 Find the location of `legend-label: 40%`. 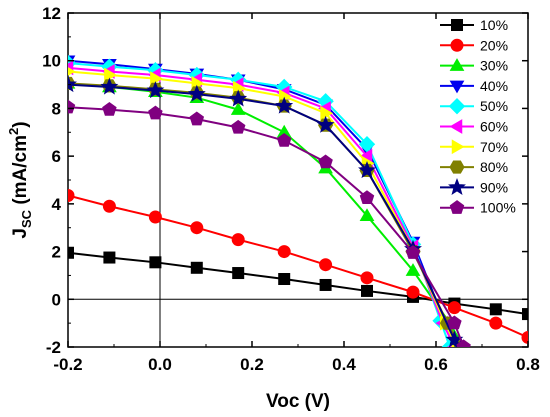

legend-label: 40% is located at coordinates (494, 86).